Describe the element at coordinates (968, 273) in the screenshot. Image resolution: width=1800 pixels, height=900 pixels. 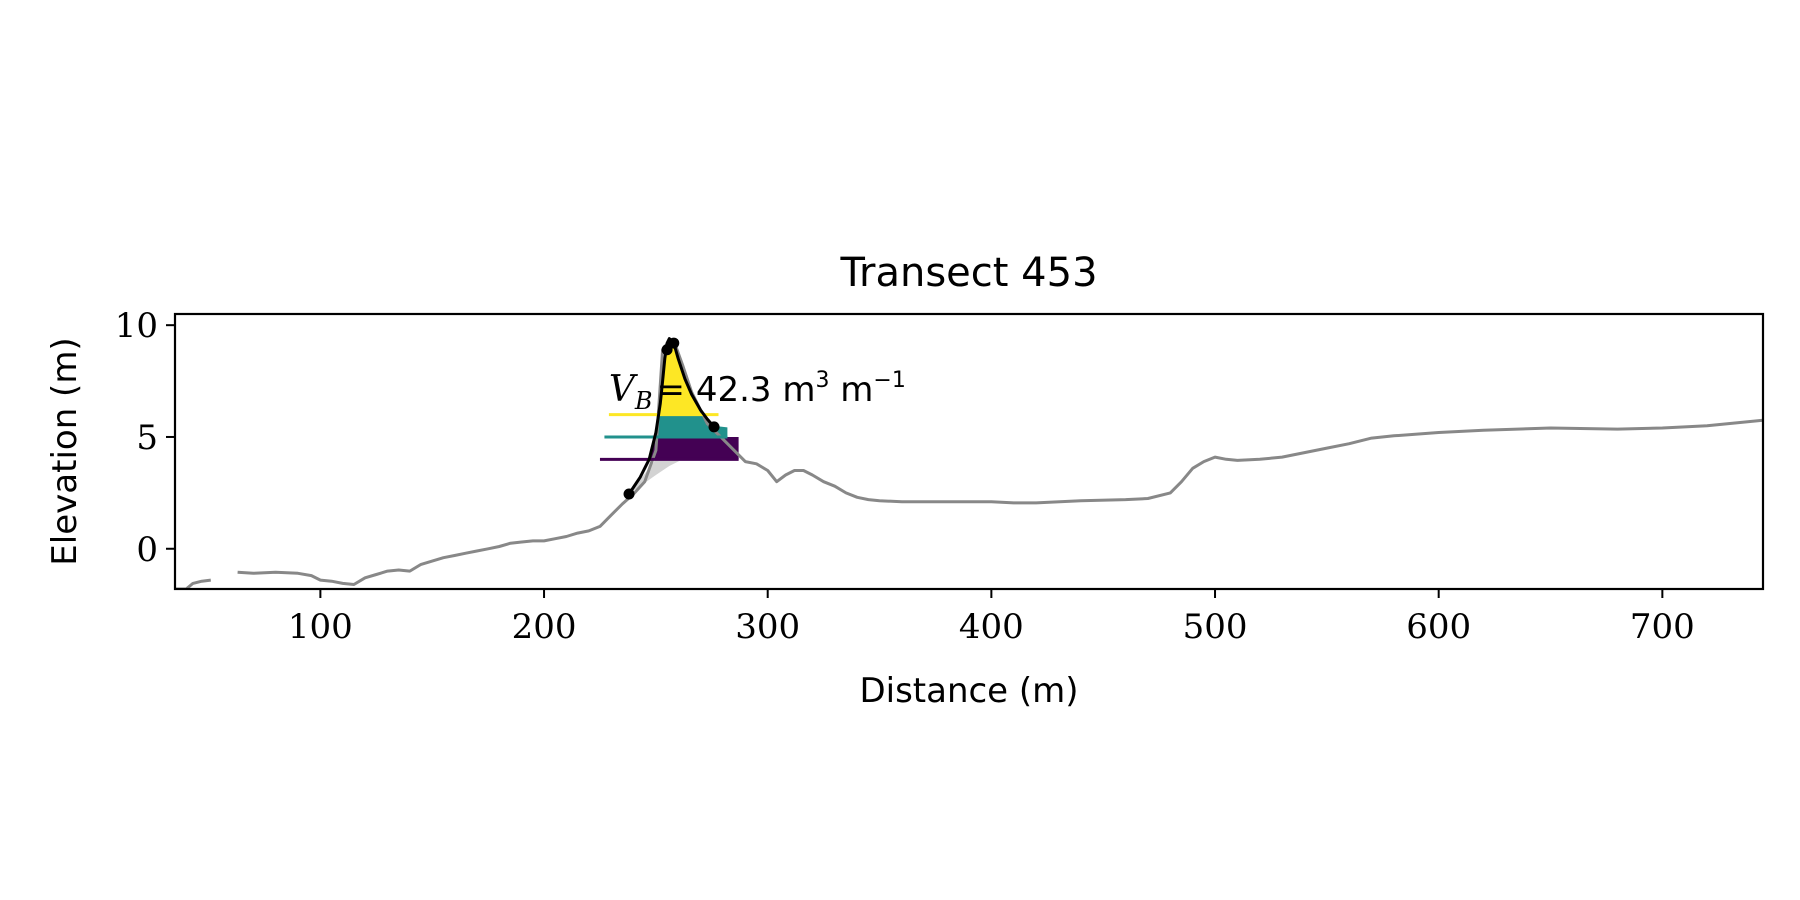
I see `chart-title: Transect 453` at that location.